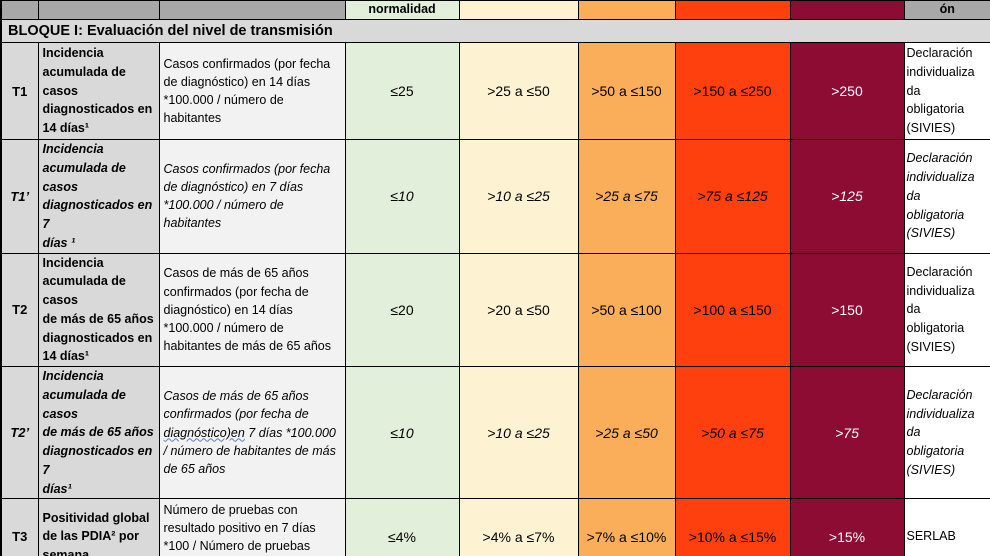  What do you see at coordinates (946, 527) in the screenshot?
I see `system-cell: SERLAB` at bounding box center [946, 527].